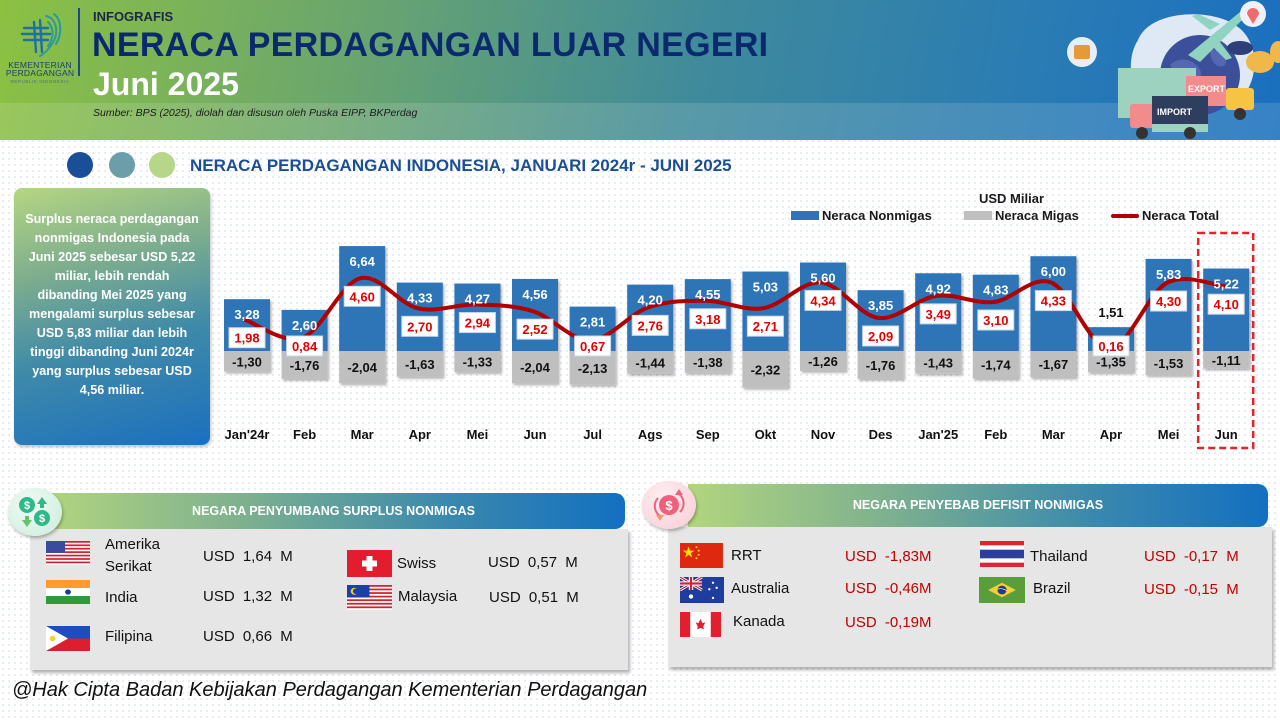 Image resolution: width=1280 pixels, height=720 pixels. What do you see at coordinates (534, 597) in the screenshot?
I see `surplus-value: USD 0,51 M` at bounding box center [534, 597].